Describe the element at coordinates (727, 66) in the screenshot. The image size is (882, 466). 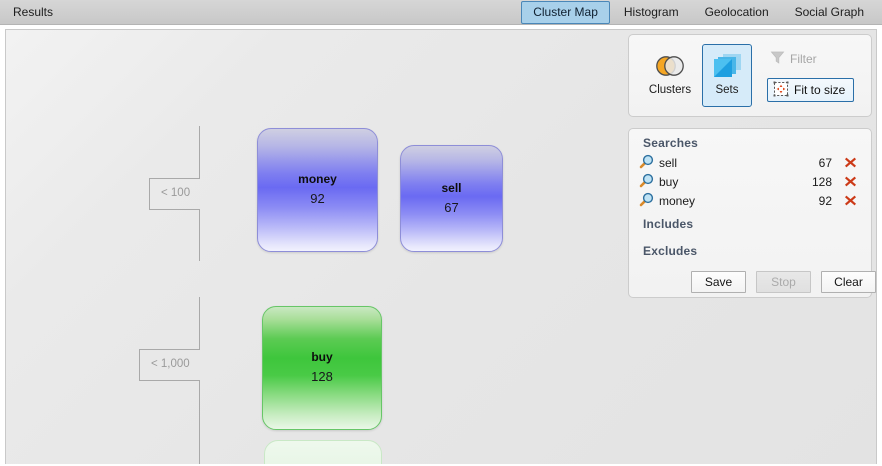
I see `stacked-squares-icon` at that location.